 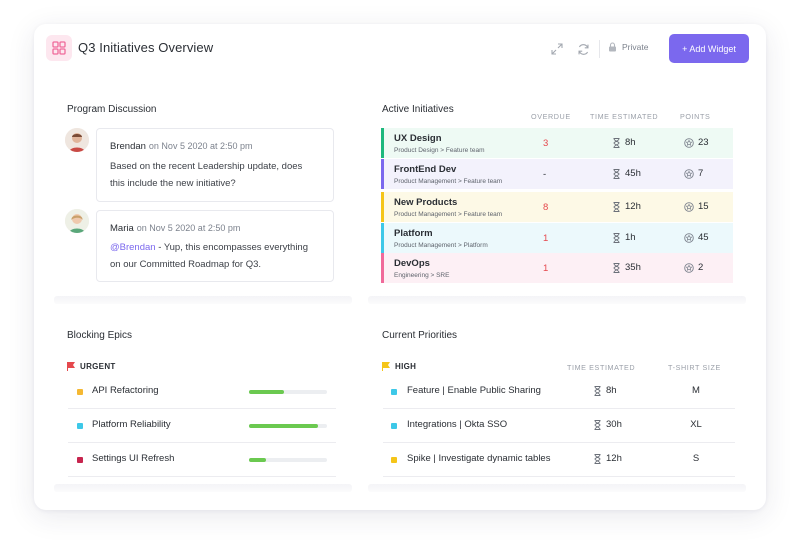 What do you see at coordinates (551, 116) in the screenshot?
I see `column-header-overdue: OVERDUE` at bounding box center [551, 116].